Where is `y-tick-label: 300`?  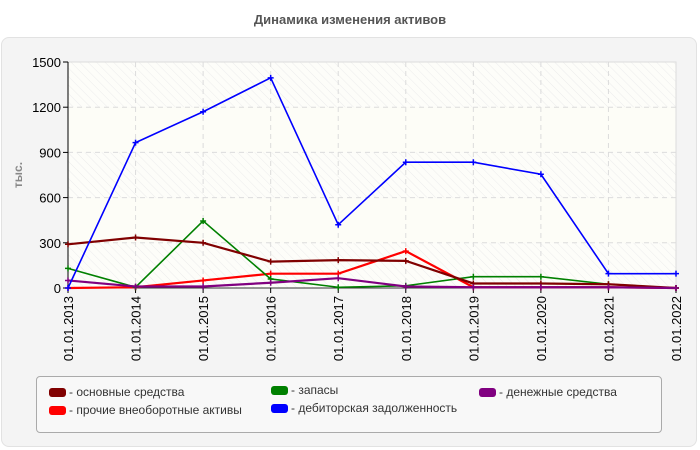 y-tick-label: 300 is located at coordinates (50, 243).